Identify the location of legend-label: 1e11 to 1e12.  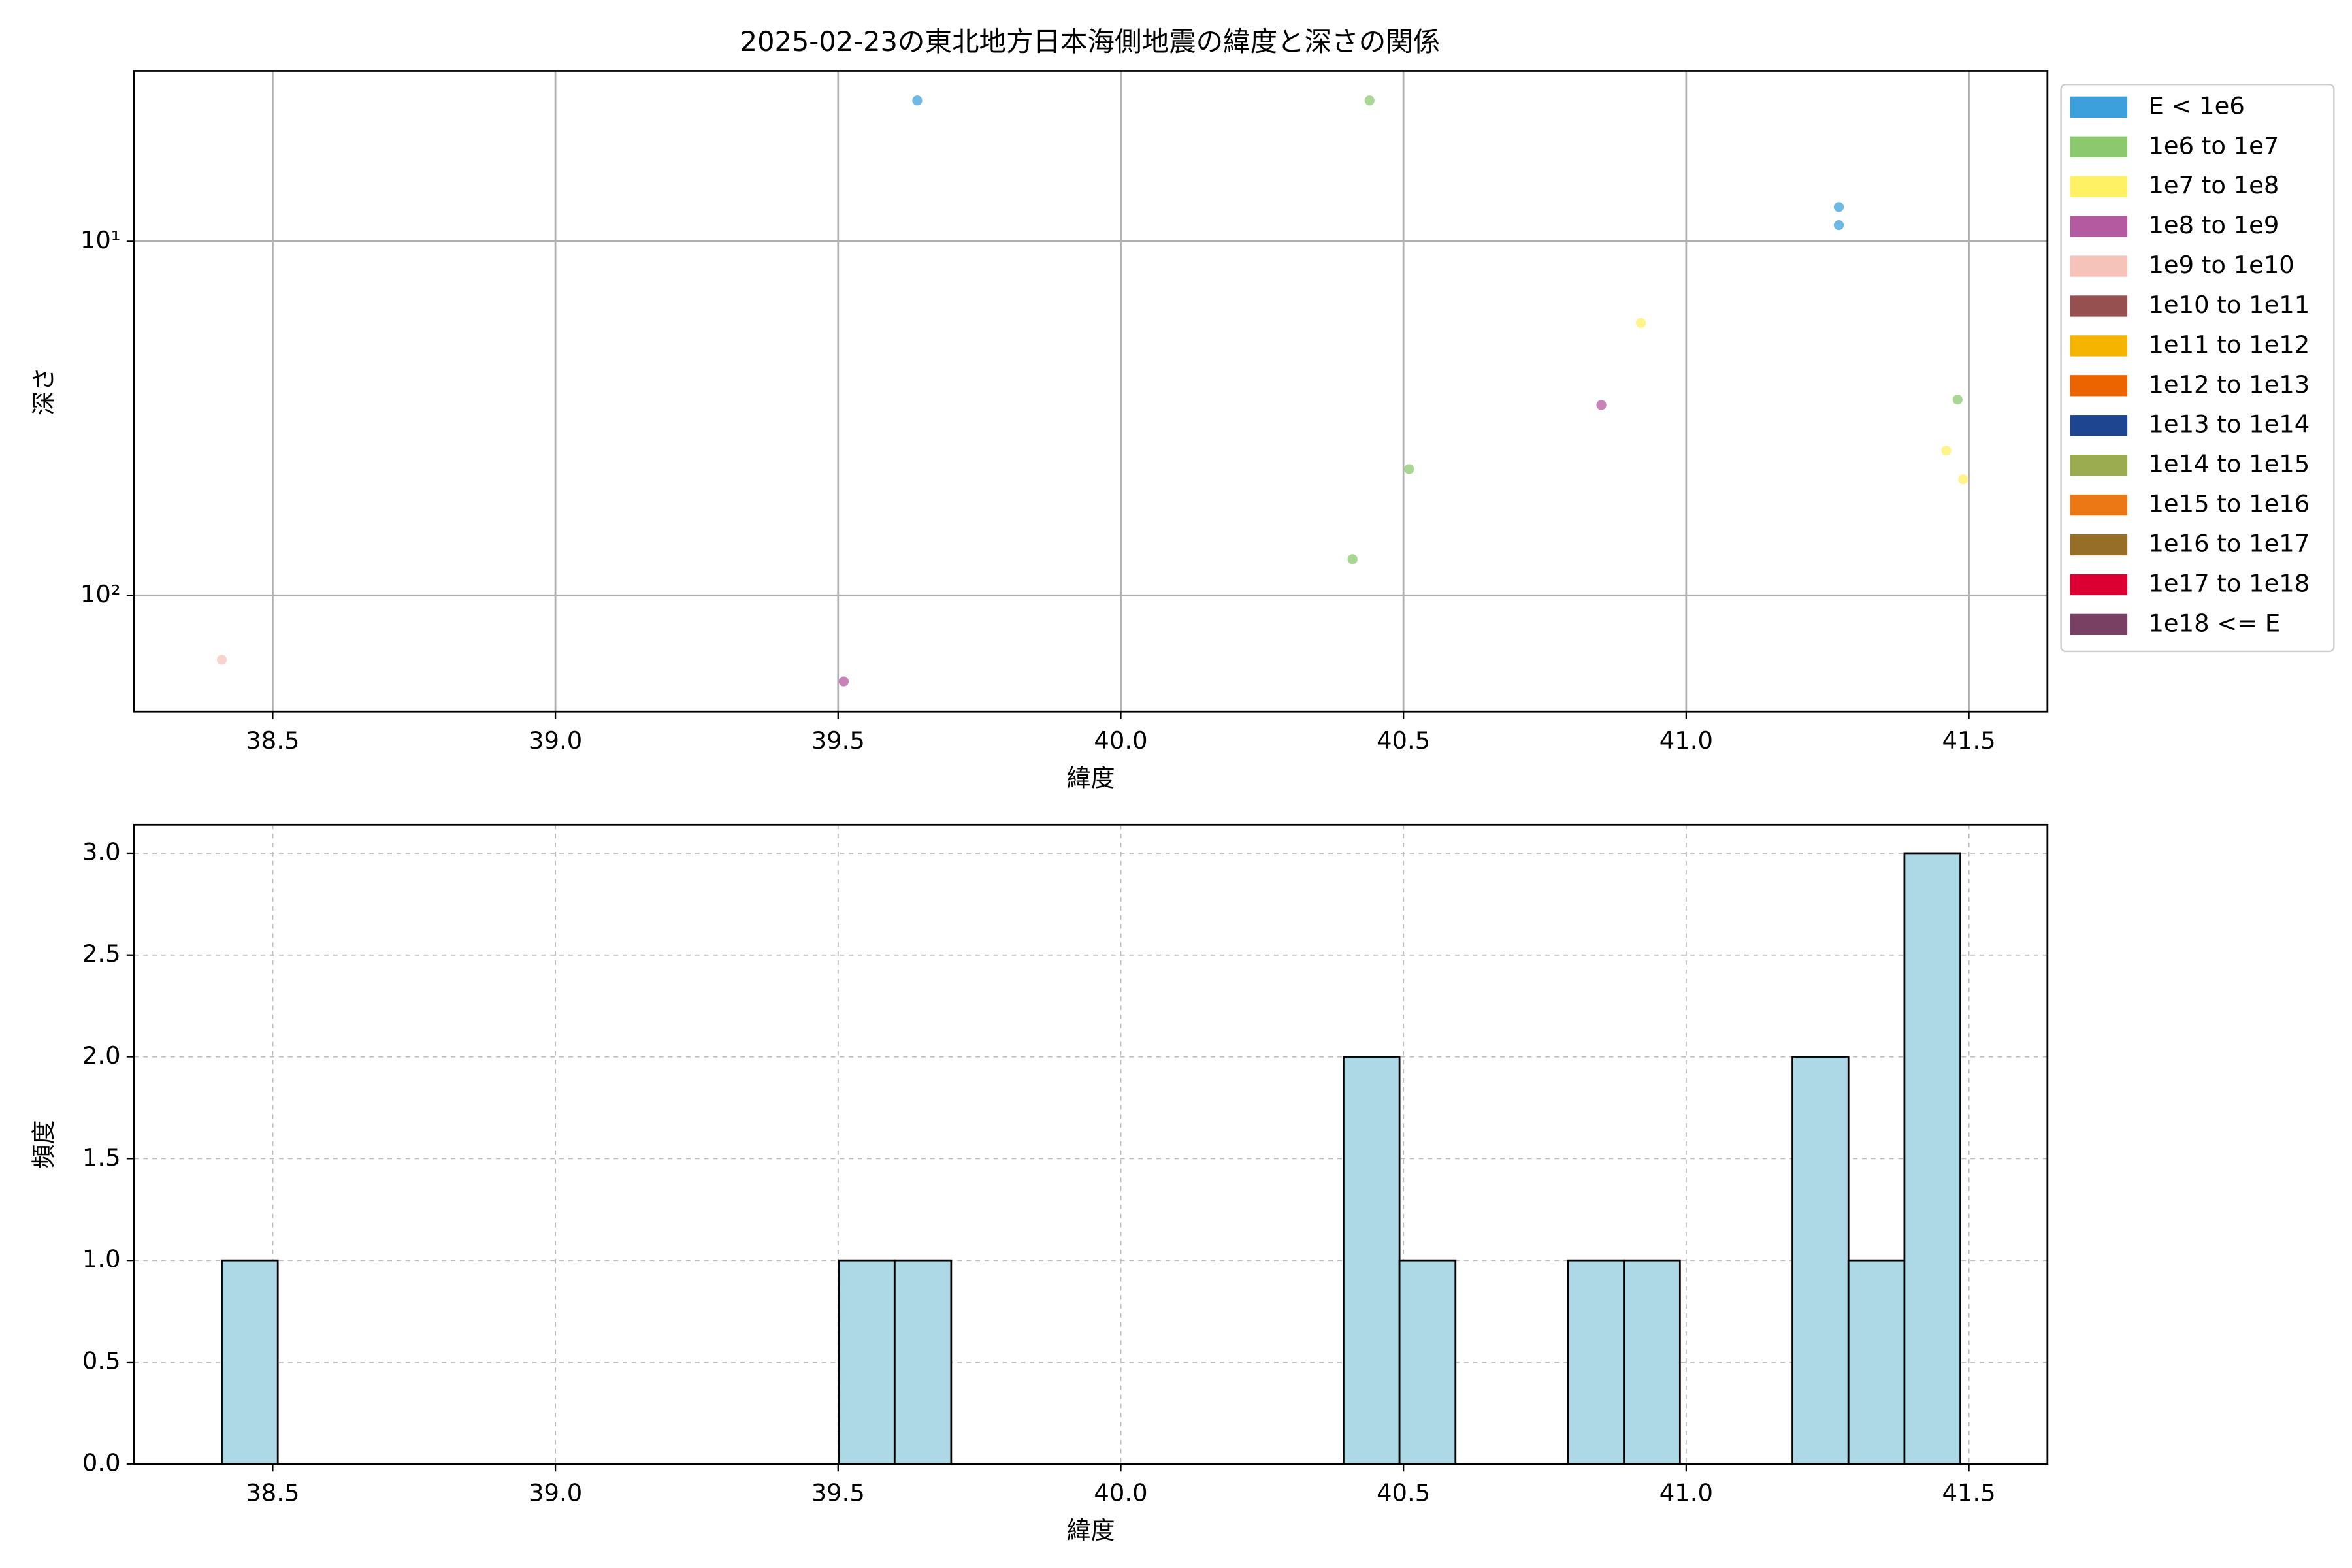
(2229, 345).